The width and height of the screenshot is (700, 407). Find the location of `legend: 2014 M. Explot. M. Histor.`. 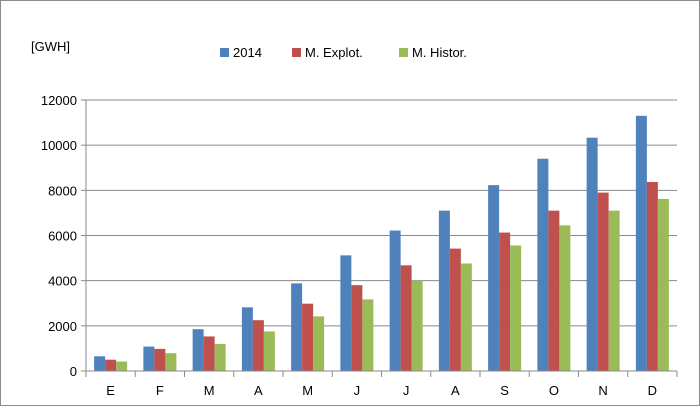

legend: 2014 M. Explot. M. Histor. is located at coordinates (343, 52).